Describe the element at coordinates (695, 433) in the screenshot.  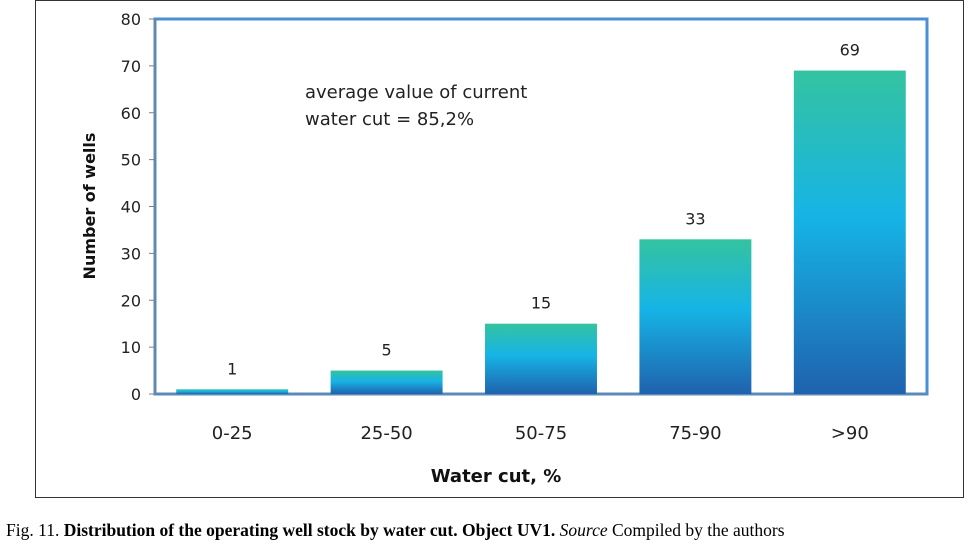
I see `x-tick-label: 75-90` at that location.